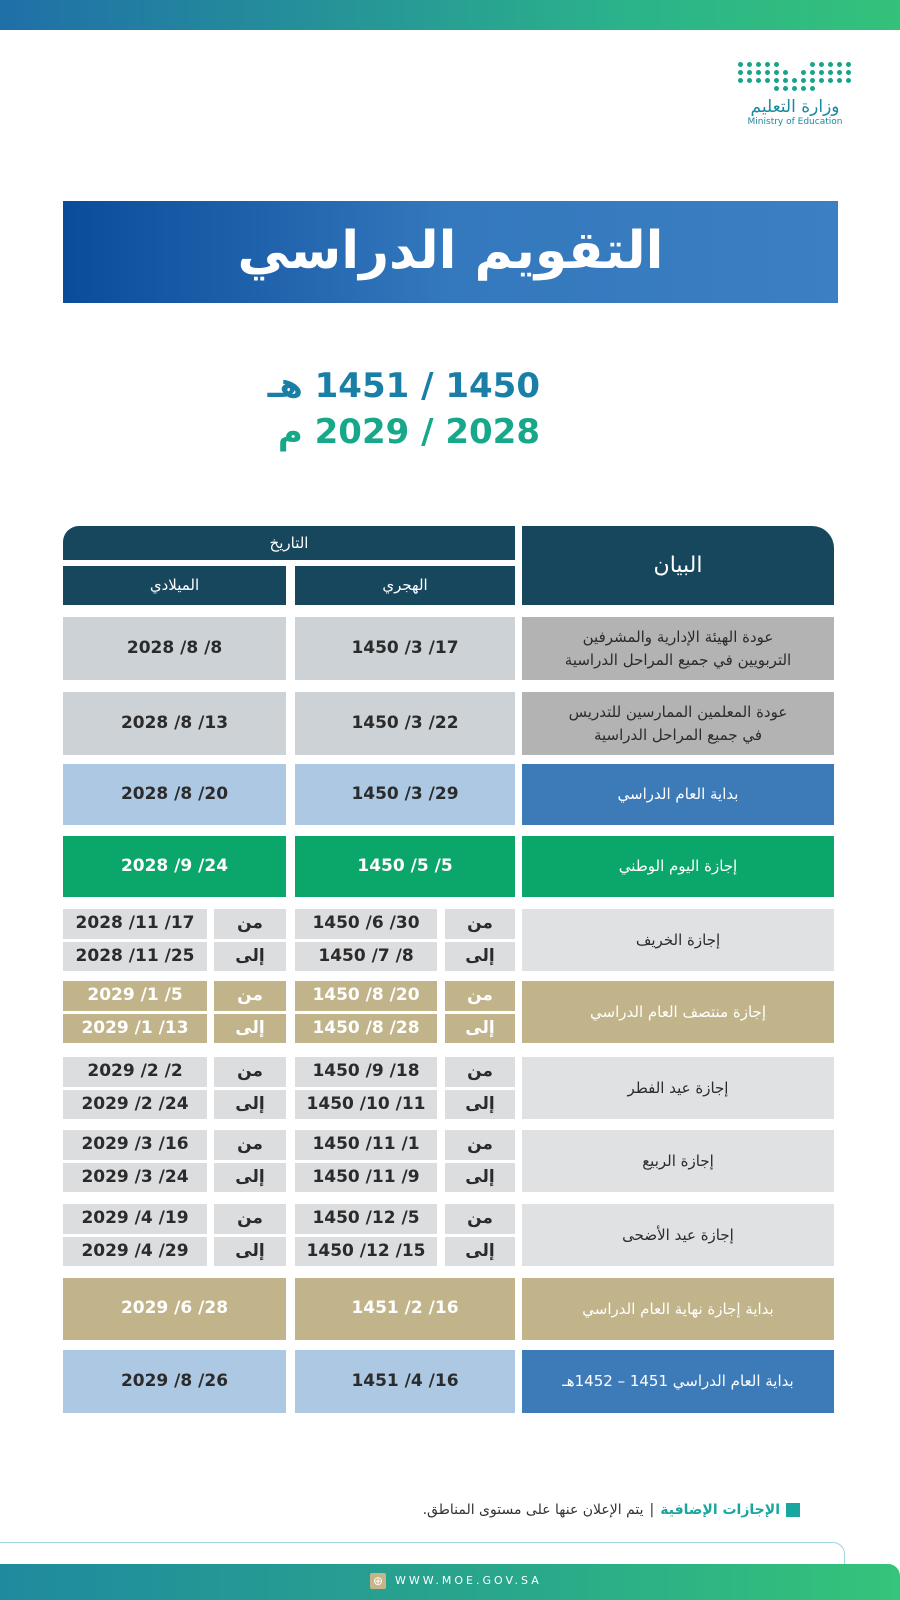  I want to click on row-label: بداية إجازة نهاية العام الدراسي, so click(678, 1309).